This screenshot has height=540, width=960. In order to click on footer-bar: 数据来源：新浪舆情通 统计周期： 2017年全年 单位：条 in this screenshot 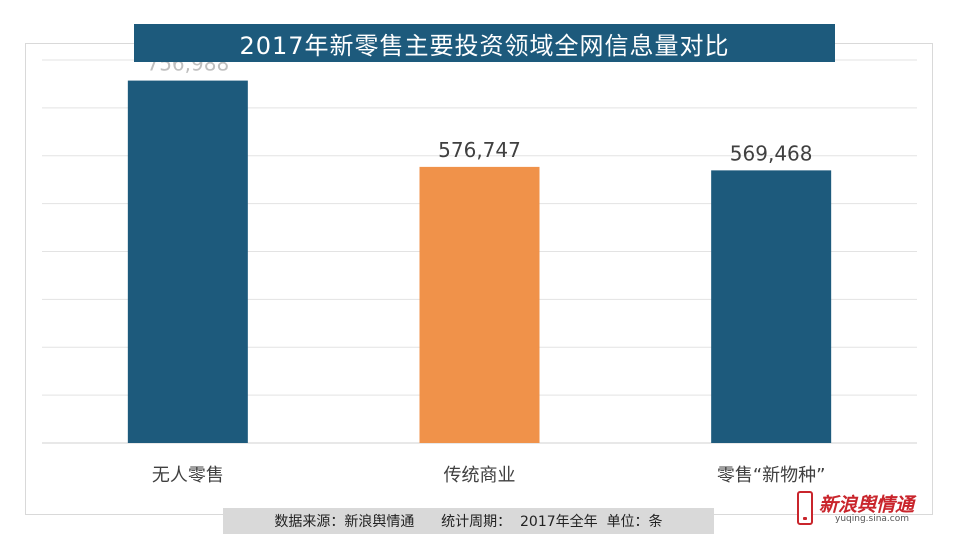, I will do `click(468, 521)`.